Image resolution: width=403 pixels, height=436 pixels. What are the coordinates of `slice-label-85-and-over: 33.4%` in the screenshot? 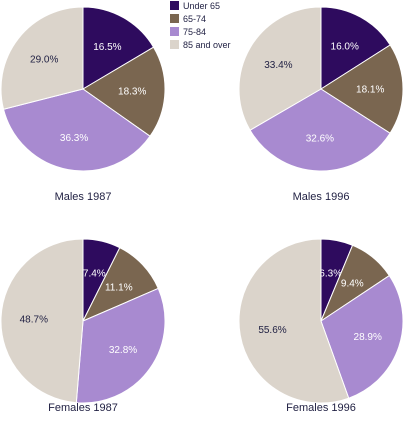 It's located at (278, 65).